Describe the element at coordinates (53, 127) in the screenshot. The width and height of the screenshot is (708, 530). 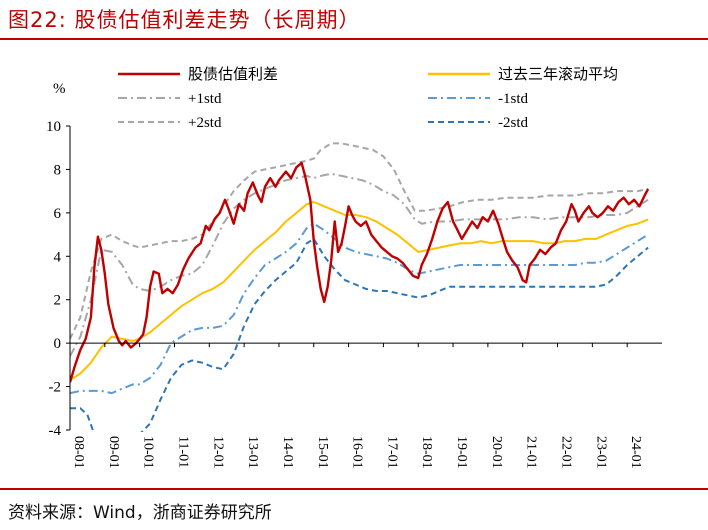
I see `y-tick-label: 10` at that location.